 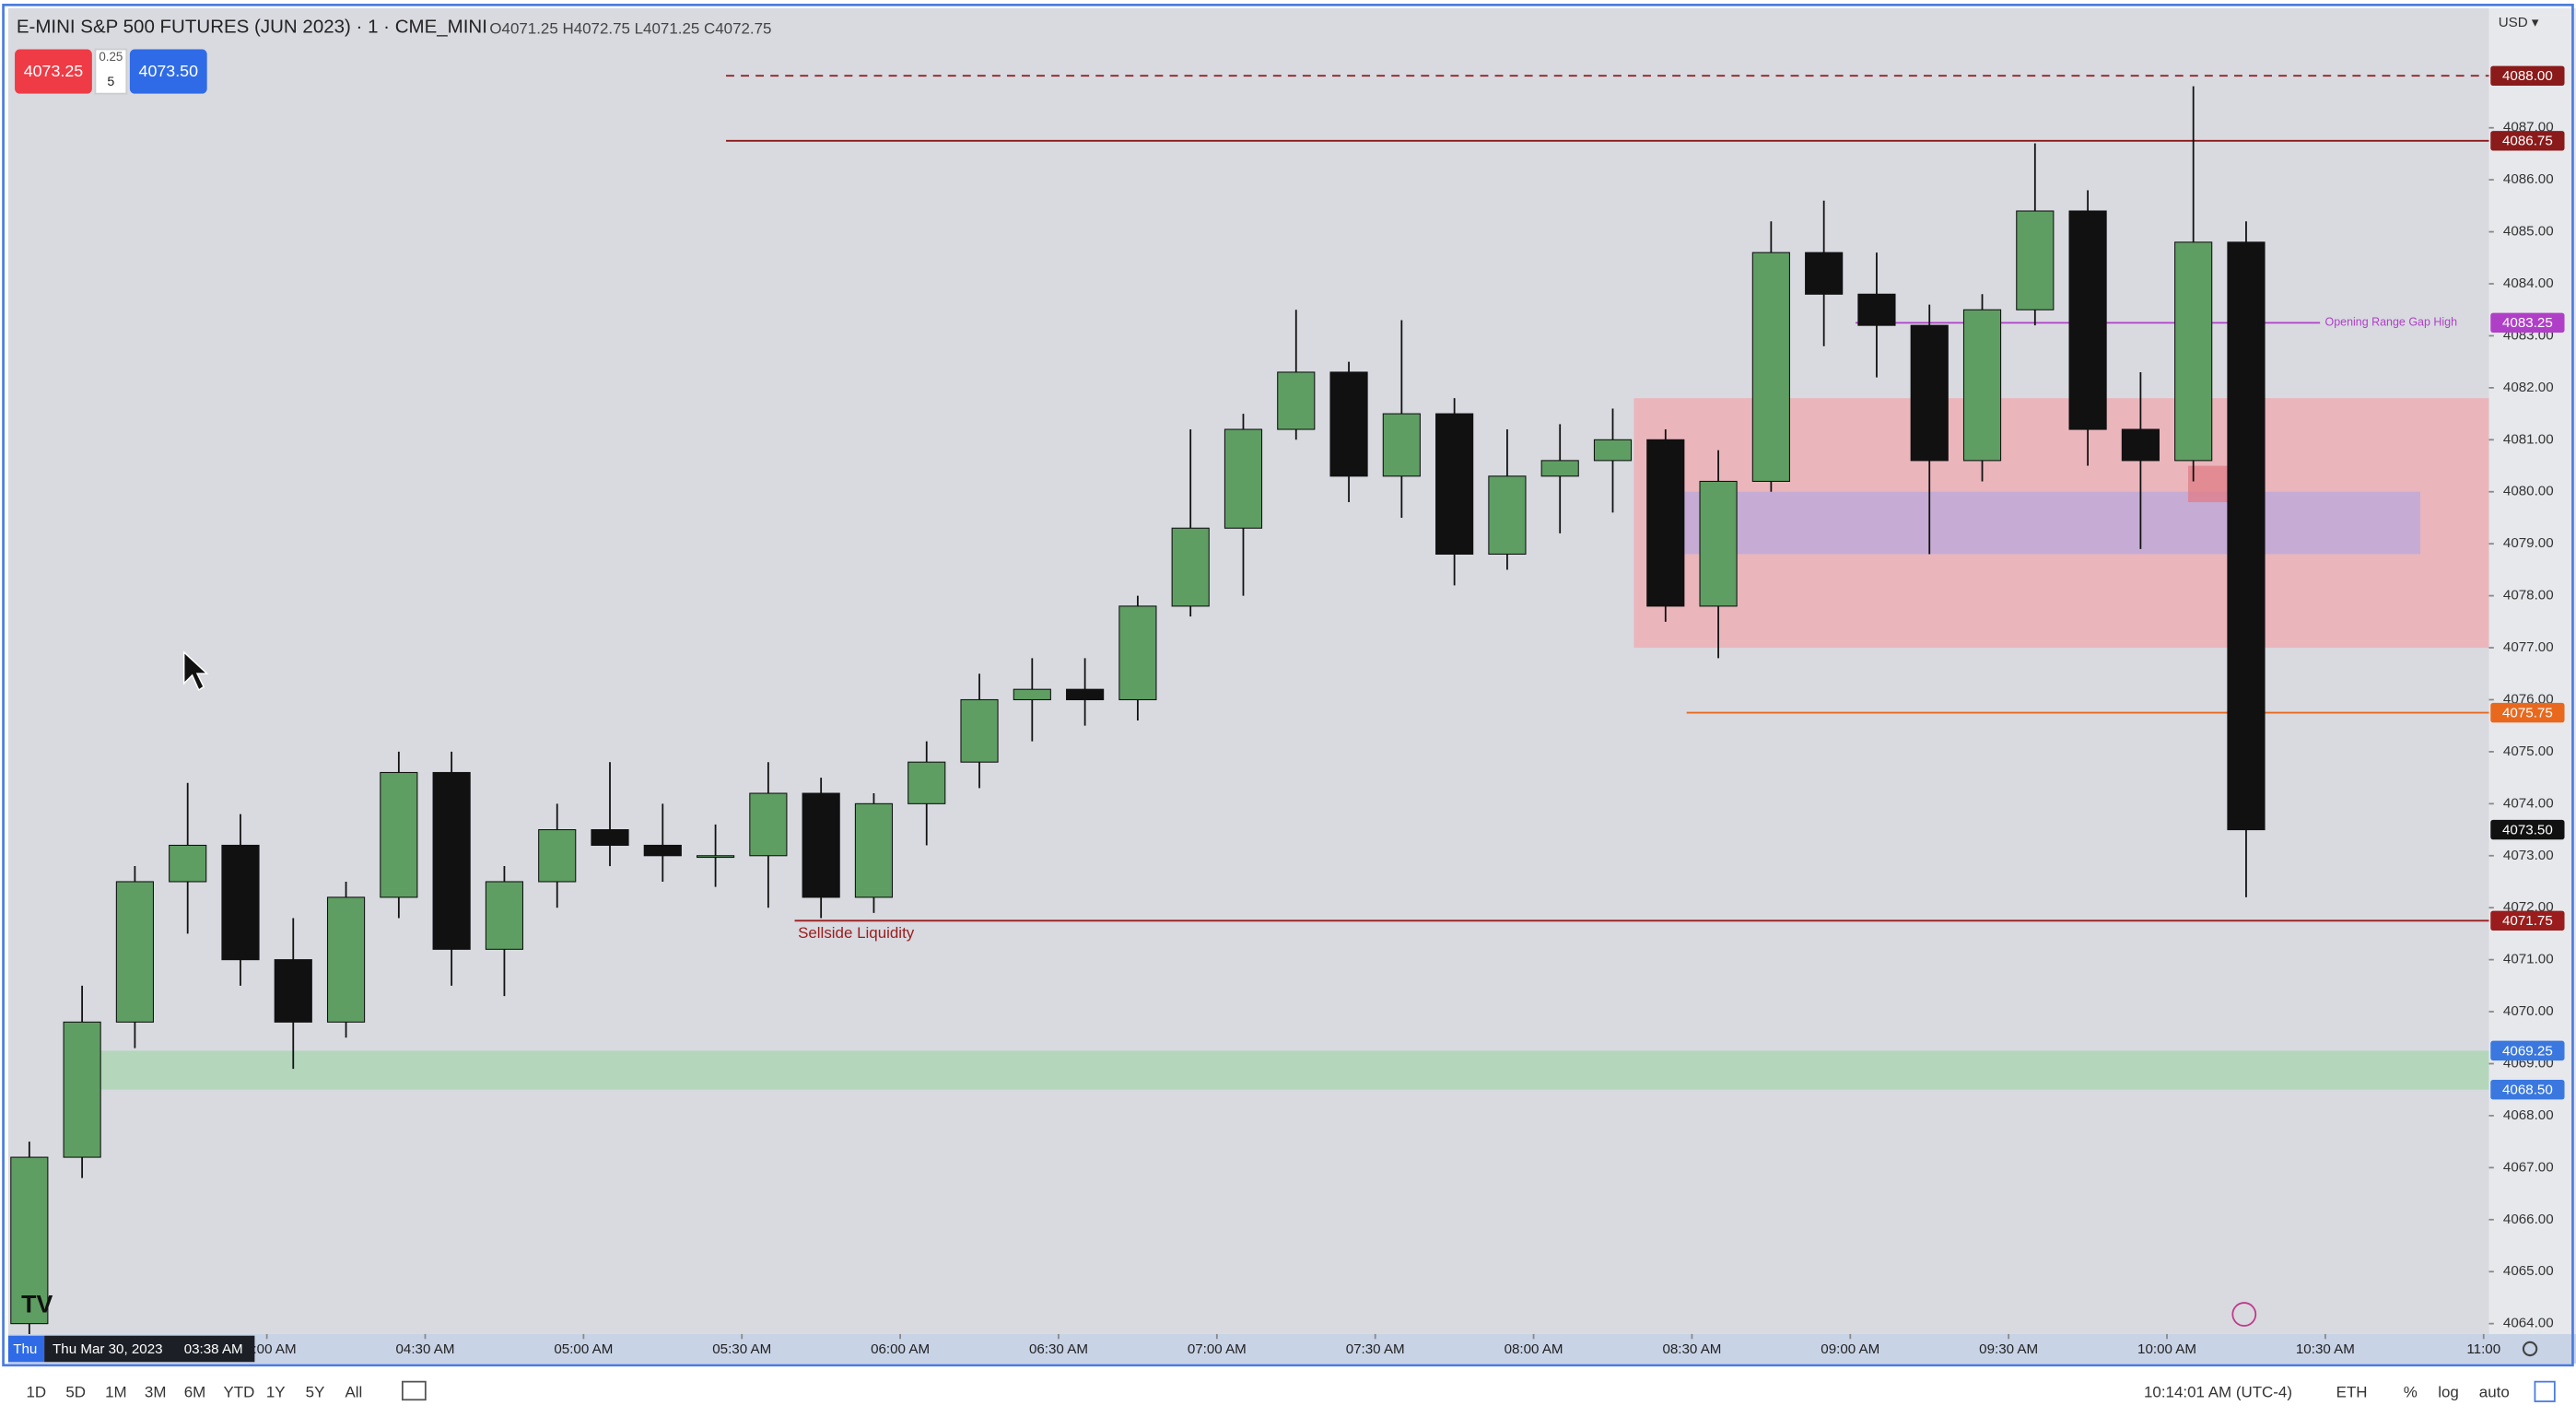 I want to click on y-tick-label: 4085.00, so click(x=2528, y=232).